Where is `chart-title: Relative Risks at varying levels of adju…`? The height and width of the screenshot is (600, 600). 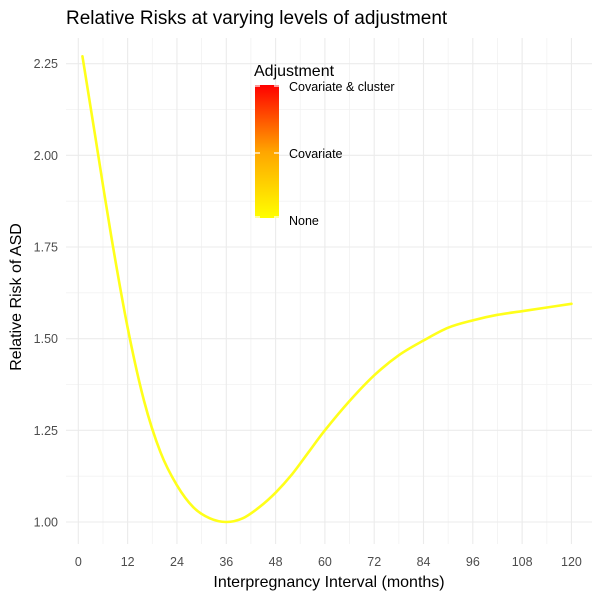 chart-title: Relative Risks at varying levels of adju… is located at coordinates (257, 18).